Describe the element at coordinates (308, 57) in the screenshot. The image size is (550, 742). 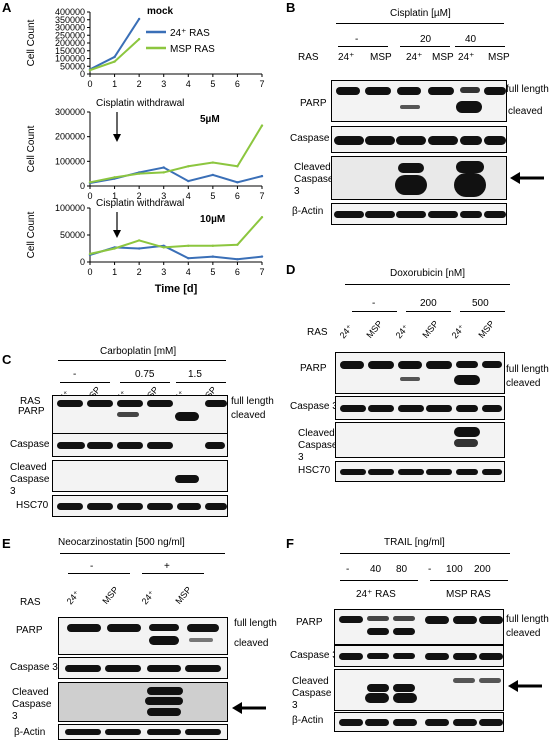
I see `panel-b-ras-label: RAS` at that location.